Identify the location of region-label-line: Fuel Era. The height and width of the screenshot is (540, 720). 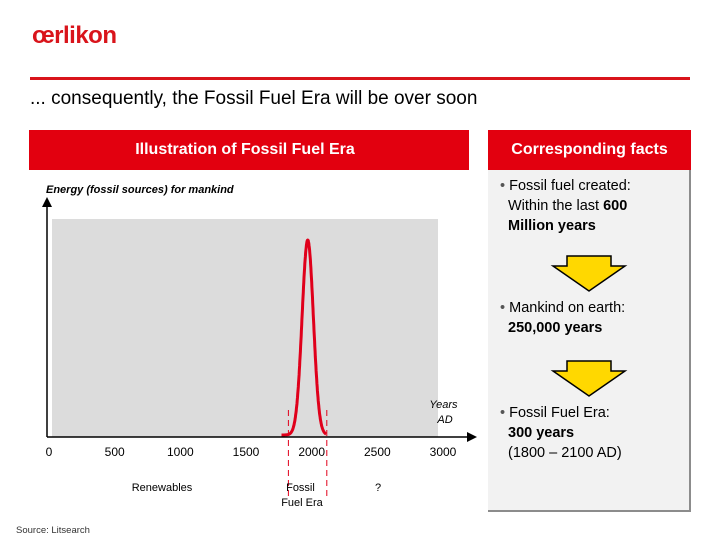
(302, 503).